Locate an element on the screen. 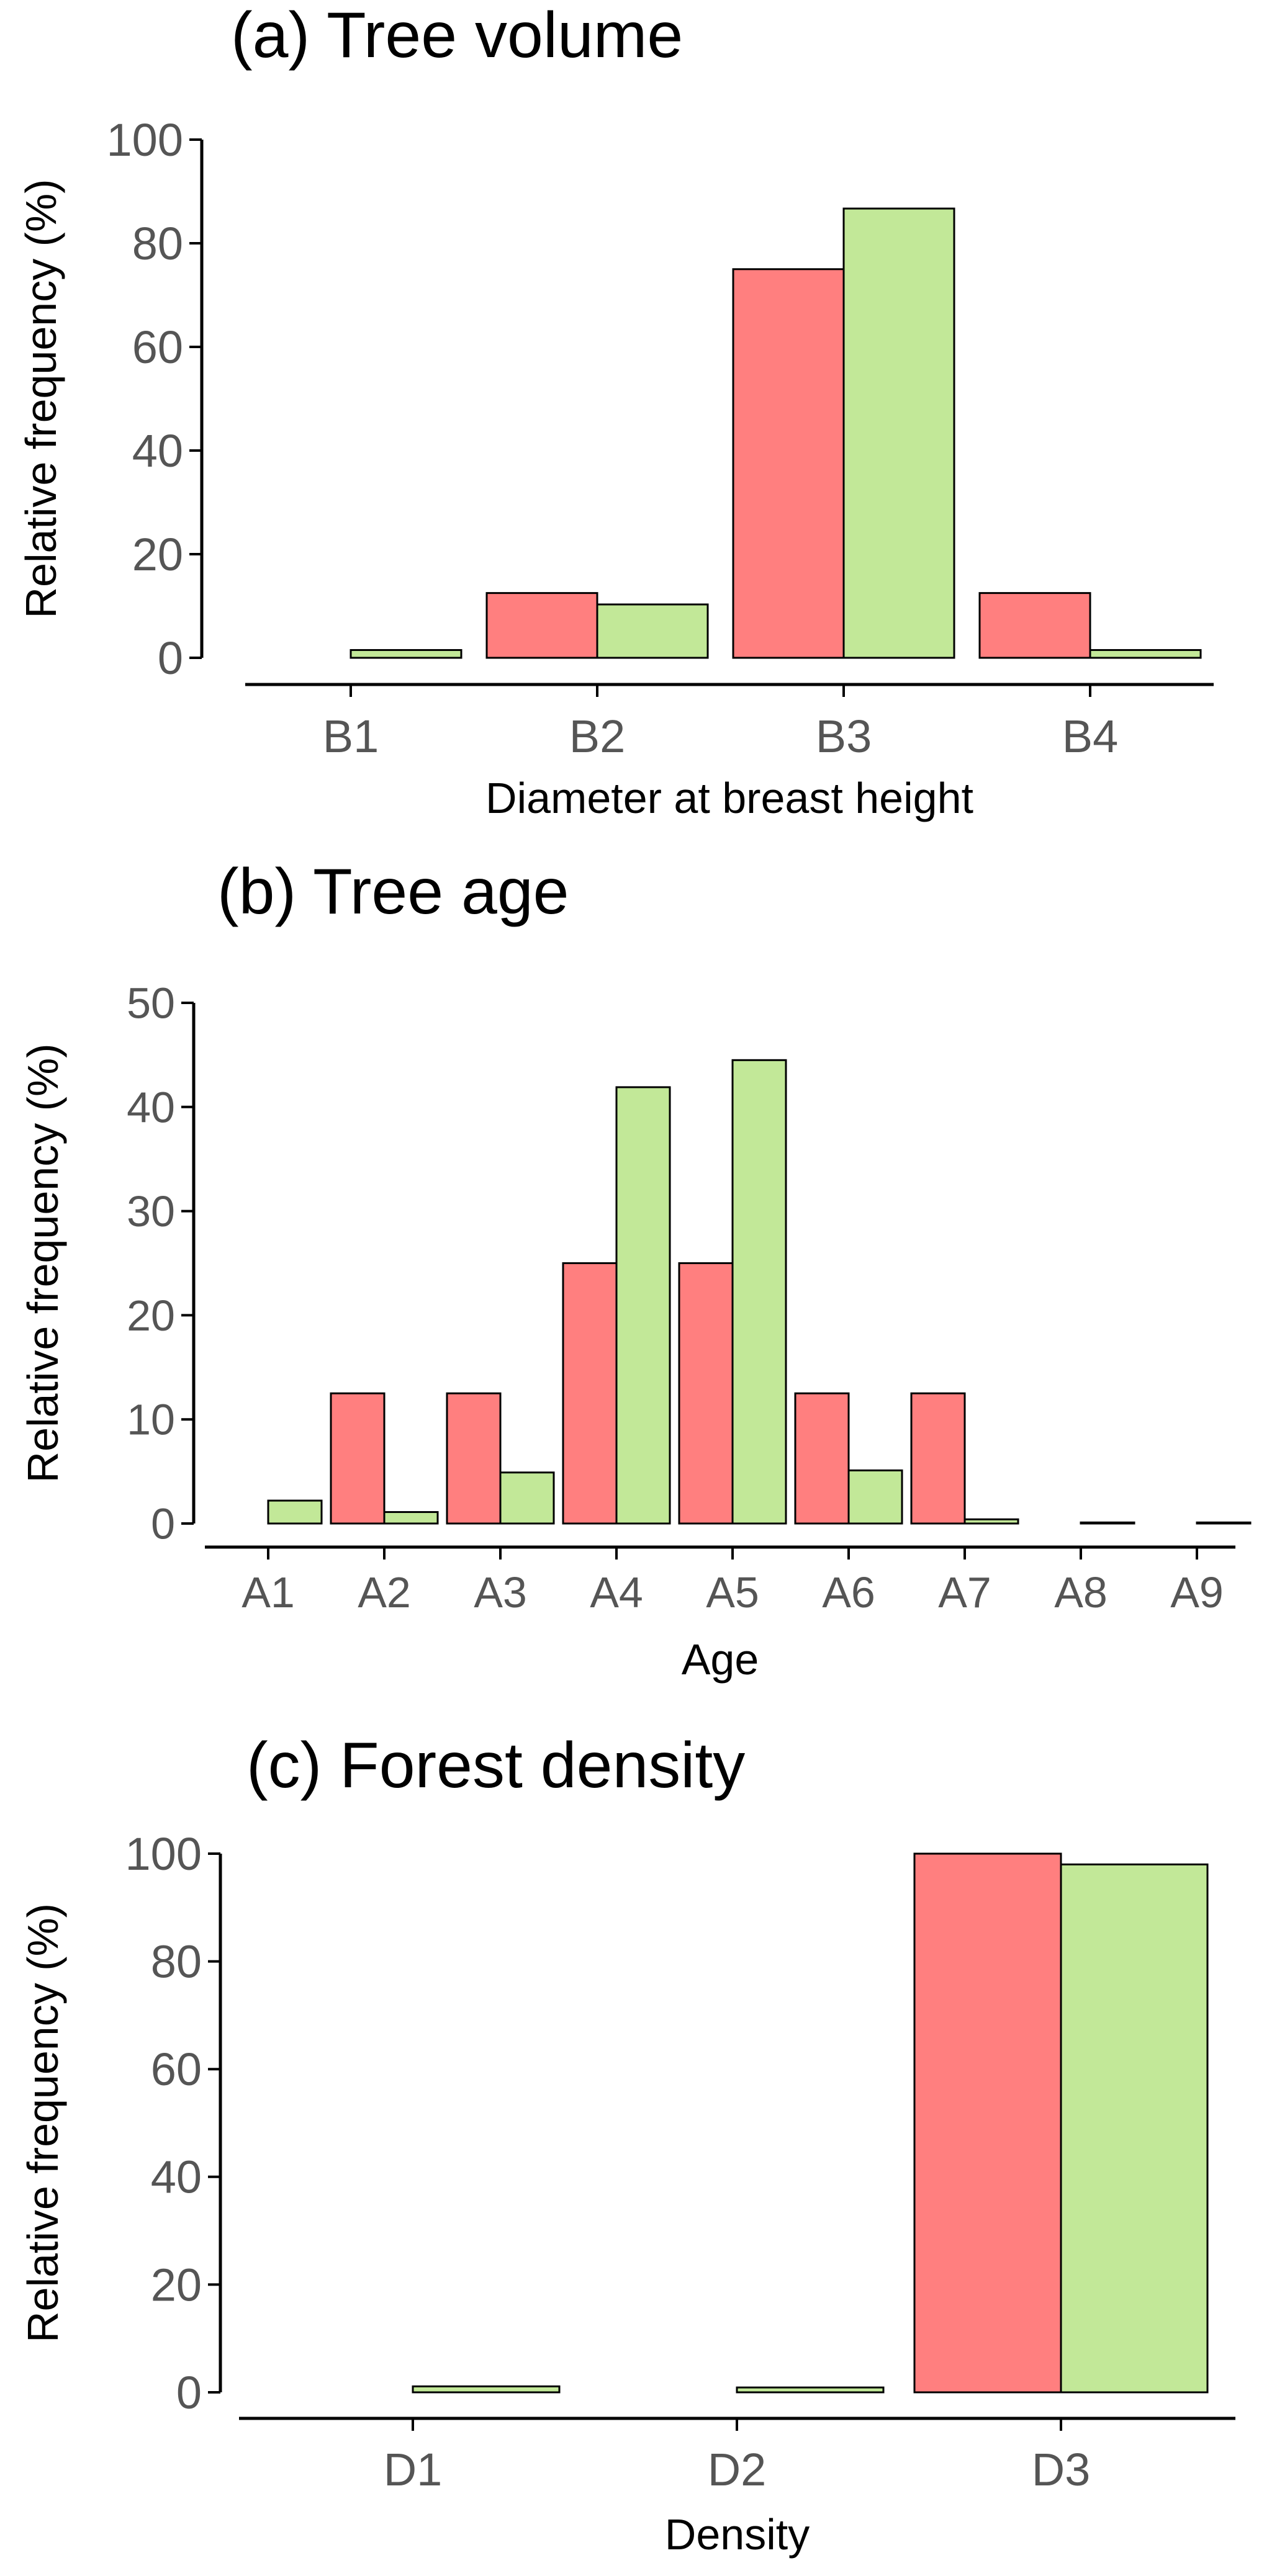 The width and height of the screenshot is (1277, 2576). x-tick-label: D1 is located at coordinates (413, 2469).